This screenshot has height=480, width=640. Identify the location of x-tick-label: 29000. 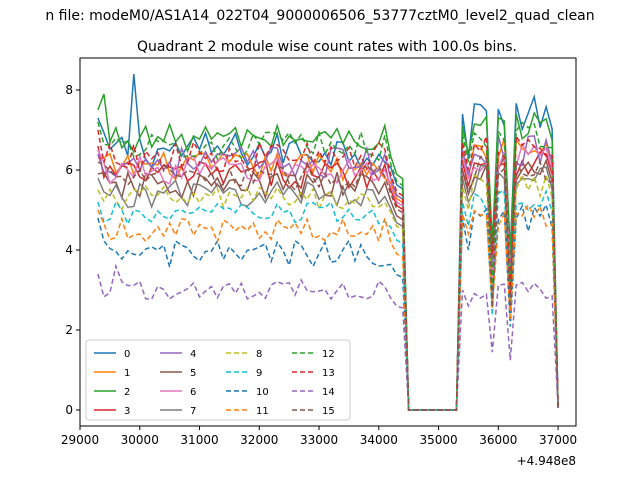
(80, 440).